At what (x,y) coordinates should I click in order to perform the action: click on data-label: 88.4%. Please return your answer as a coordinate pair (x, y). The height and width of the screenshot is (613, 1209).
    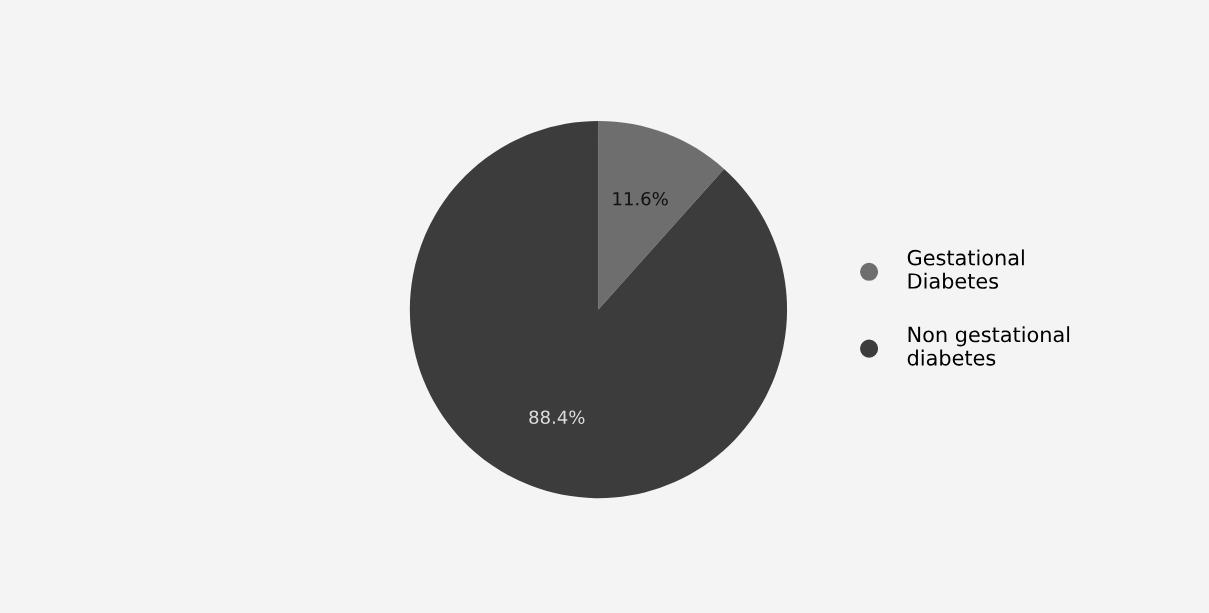
    Looking at the image, I should click on (557, 417).